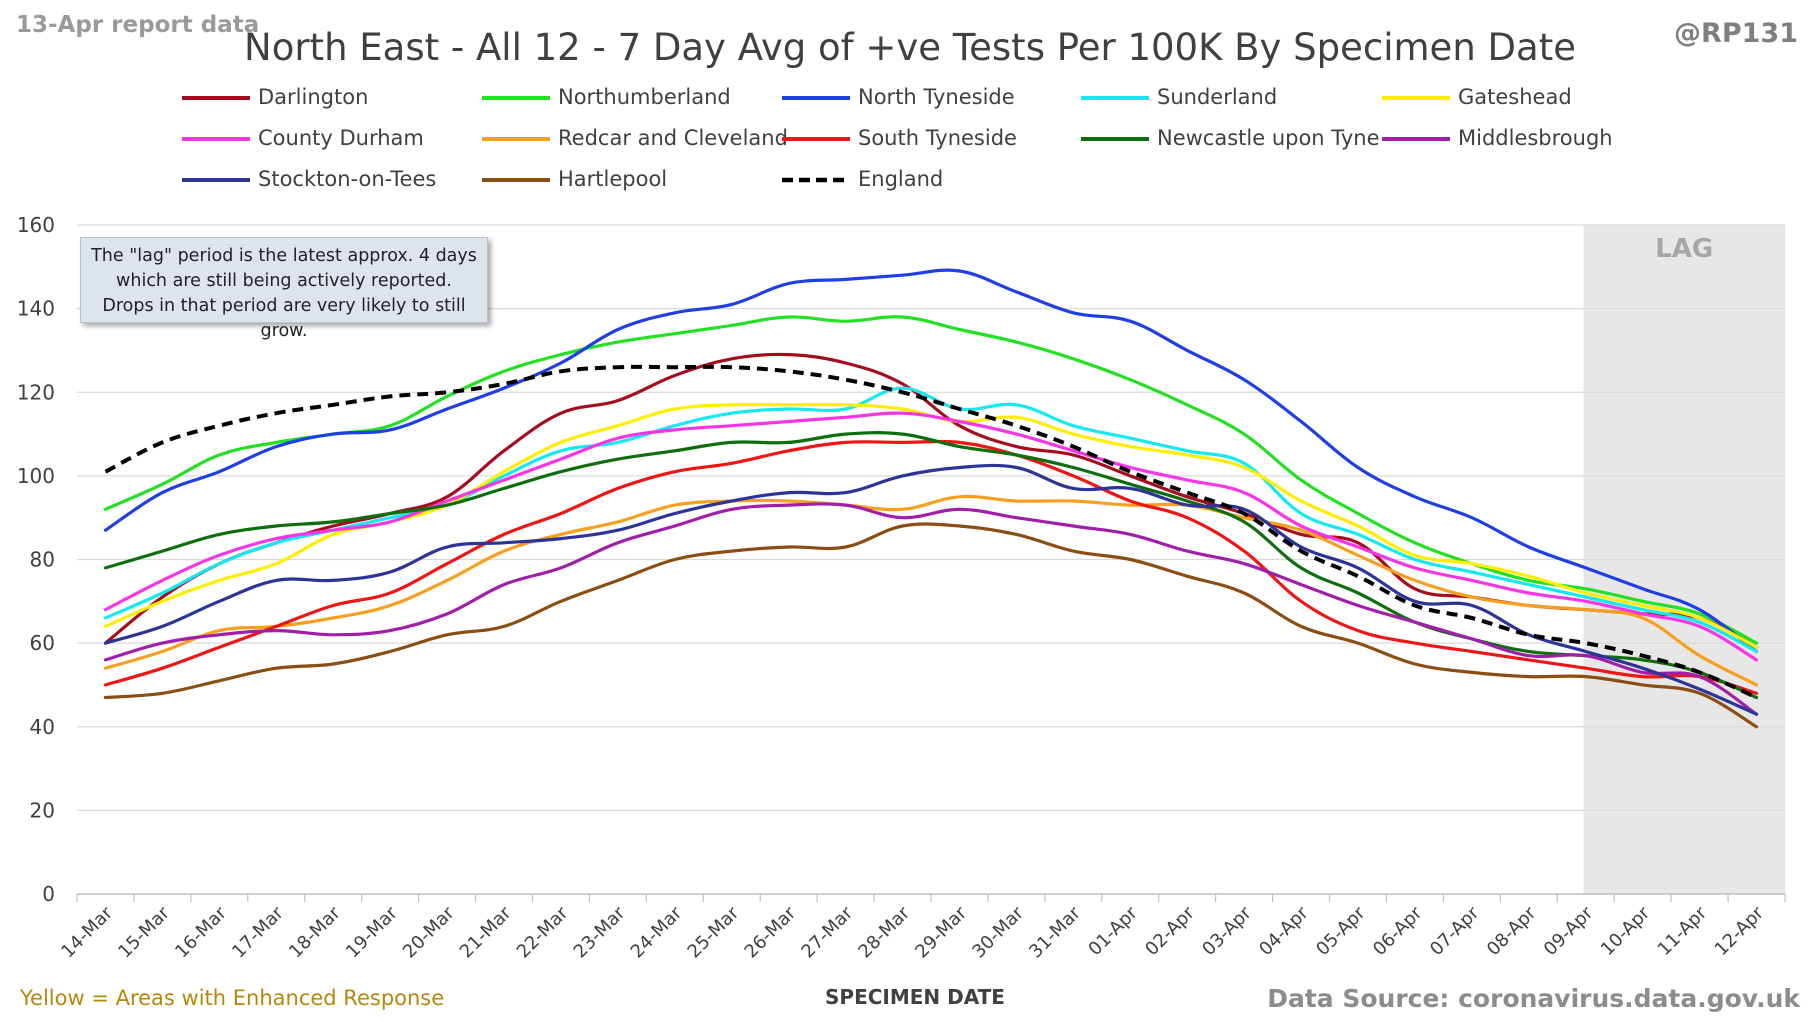  Describe the element at coordinates (657, 932) in the screenshot. I see `x-tick-label: 24-Mar` at that location.